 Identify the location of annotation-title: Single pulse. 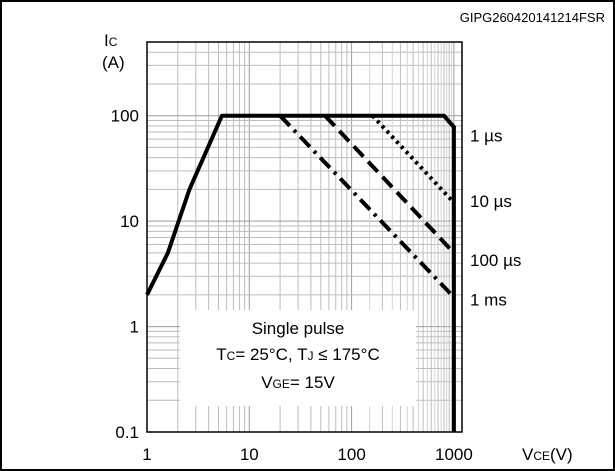
(298, 328).